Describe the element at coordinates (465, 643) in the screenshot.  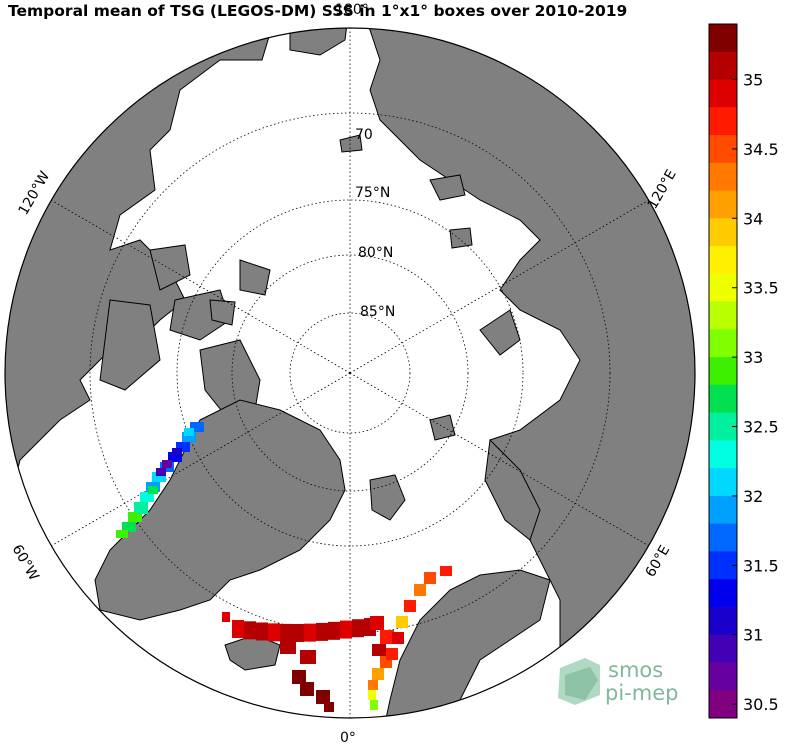
I see `land-scandinavia` at that location.